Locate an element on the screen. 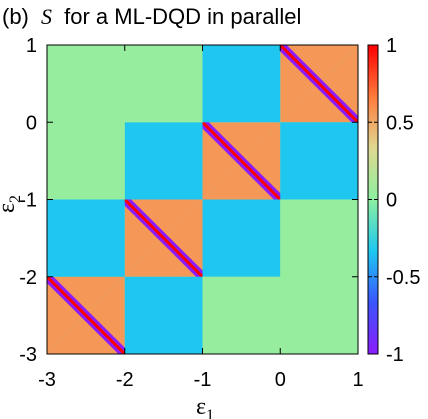  y-tick-label: -3 is located at coordinates (28, 355).